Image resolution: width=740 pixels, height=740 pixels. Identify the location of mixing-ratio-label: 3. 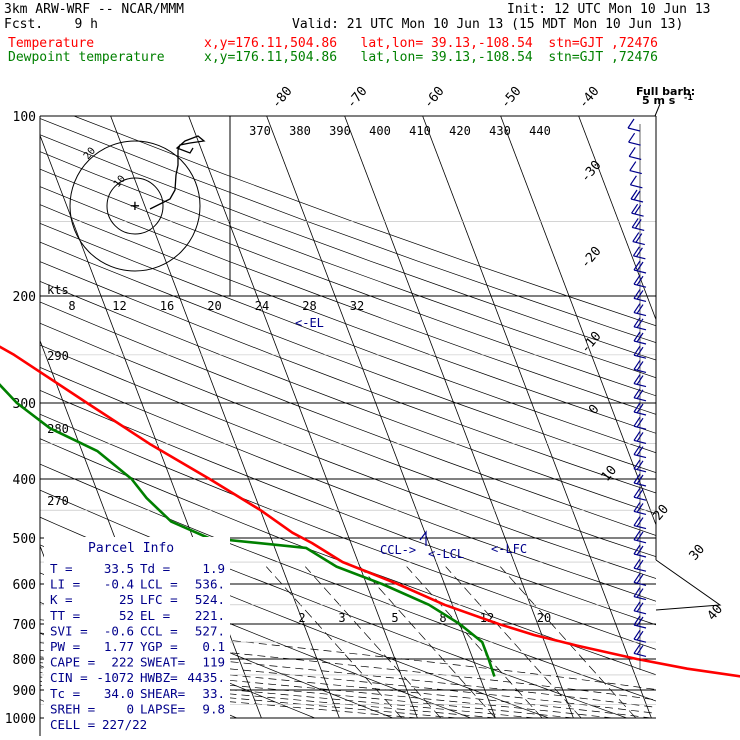
(341, 618).